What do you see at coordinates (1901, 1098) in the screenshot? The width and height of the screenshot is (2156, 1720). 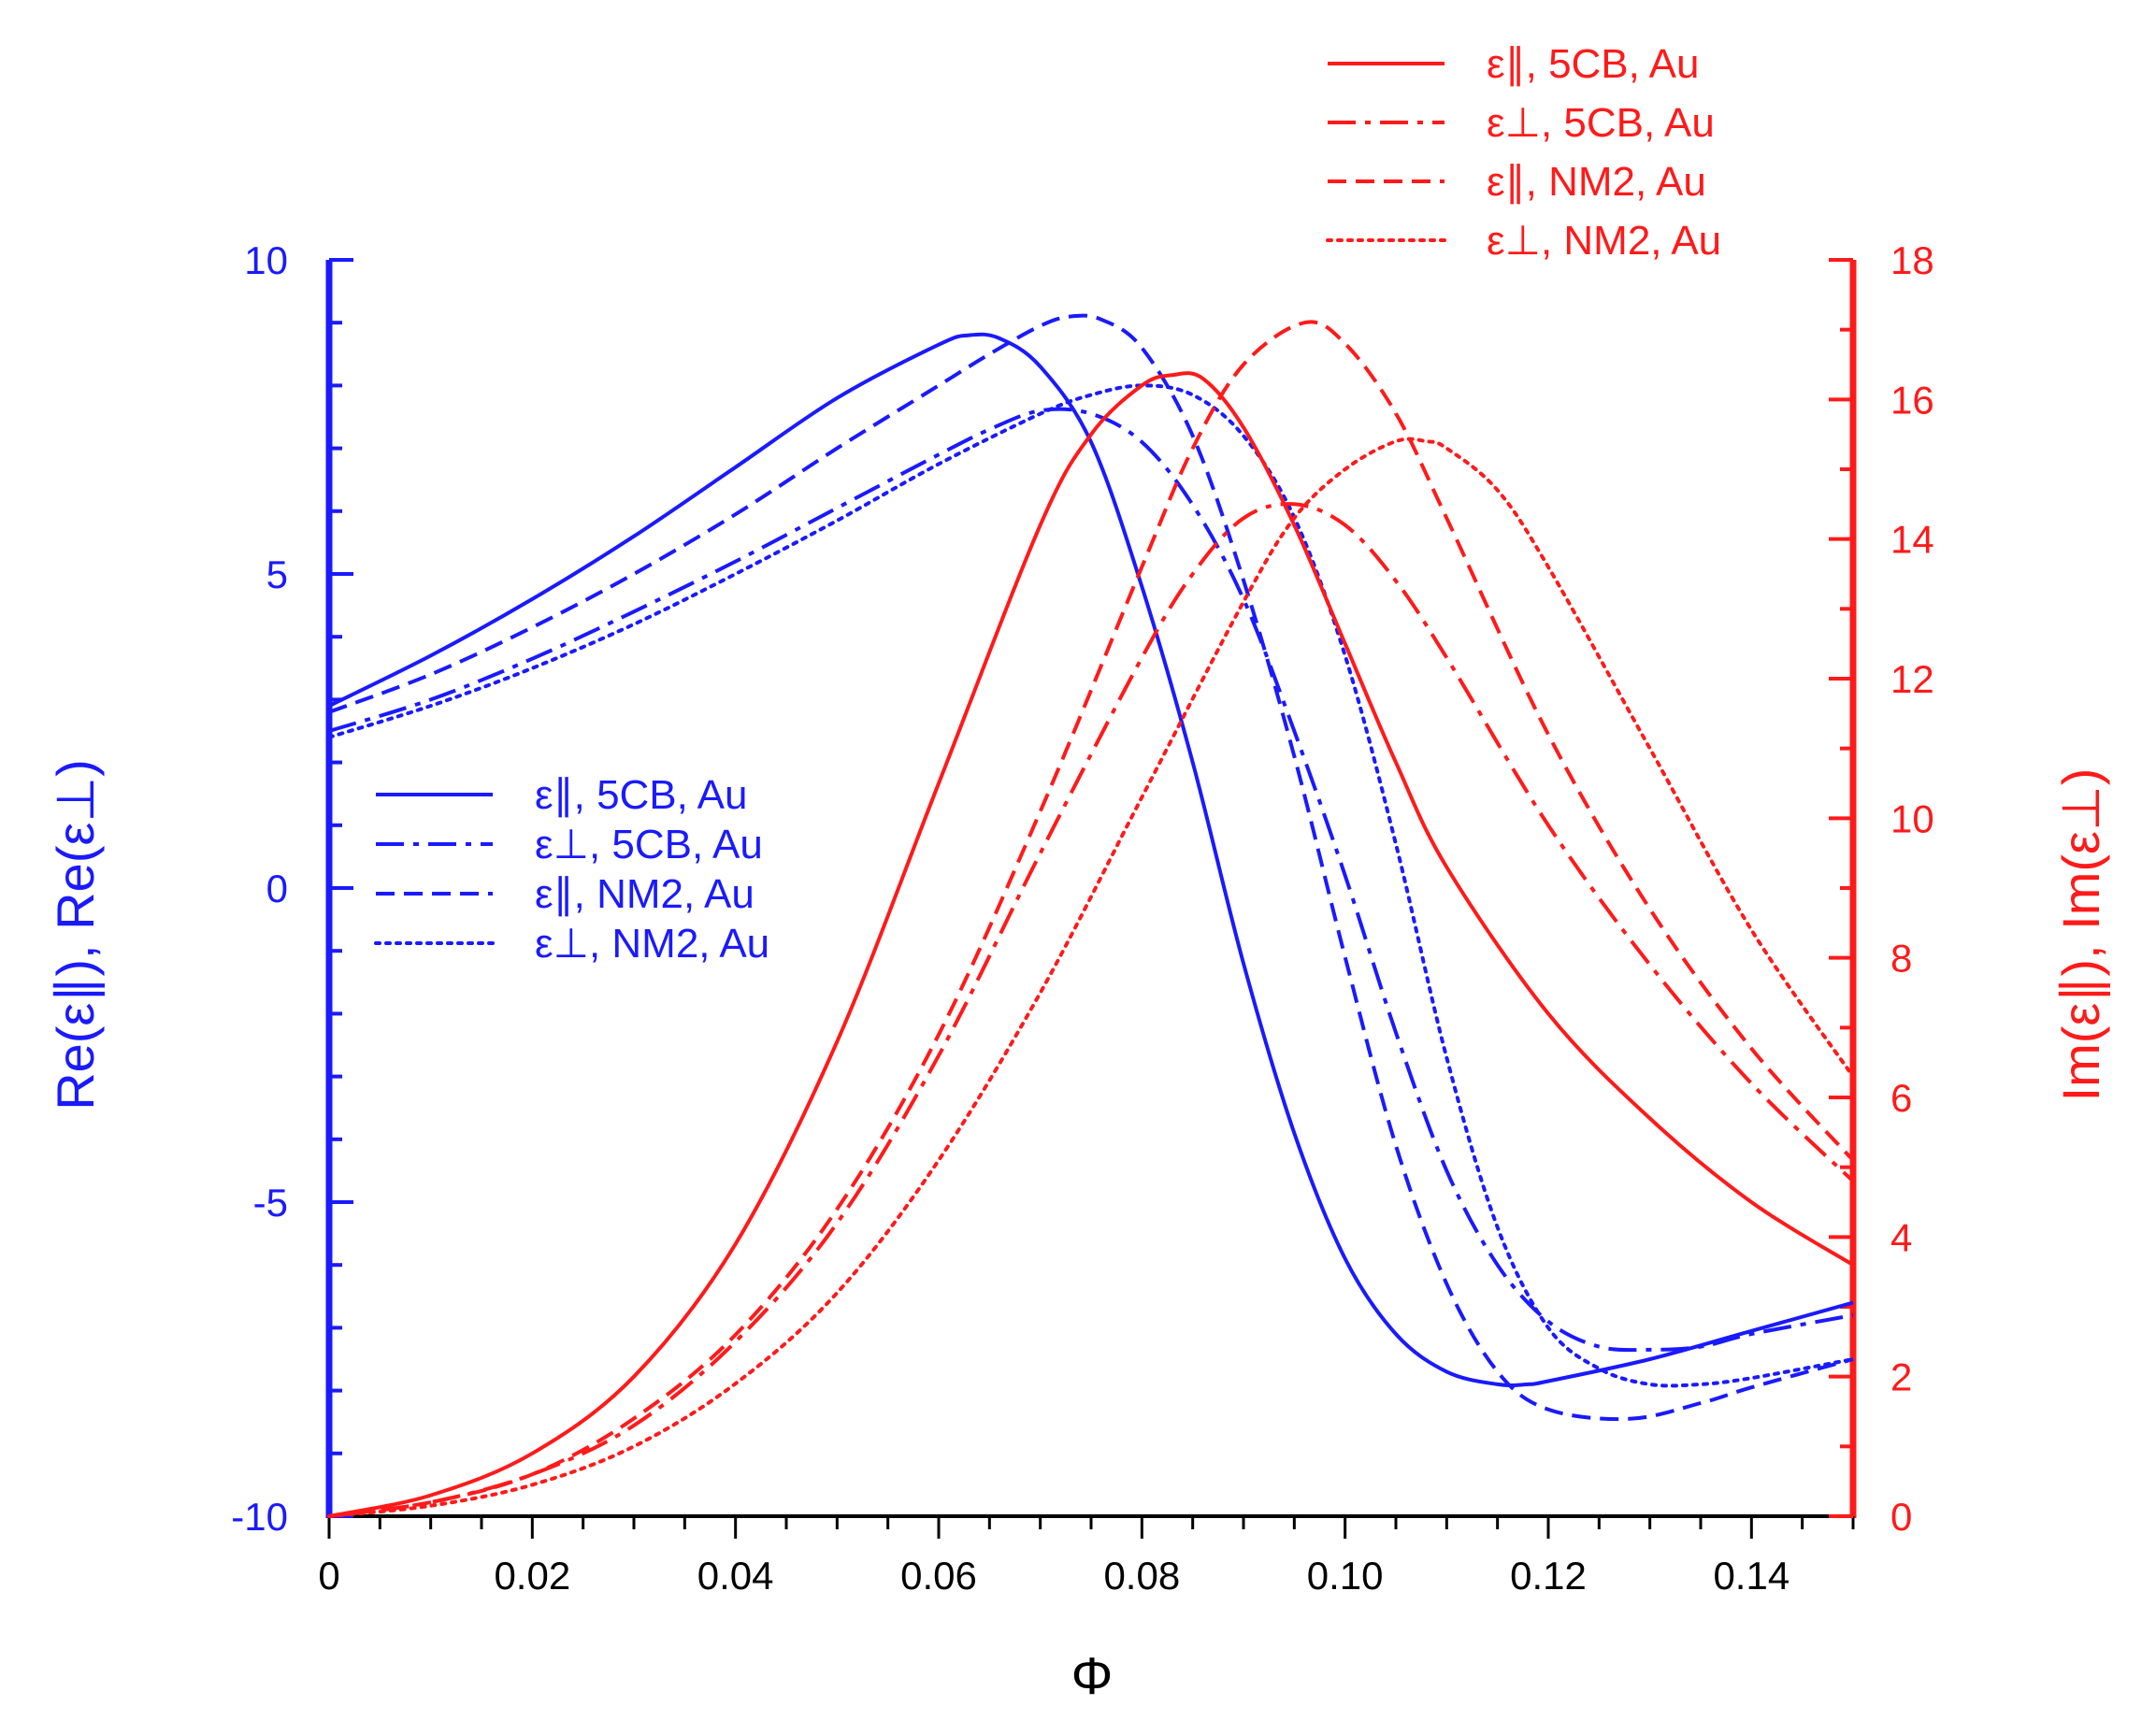 I see `y-right-tick-label: 6` at bounding box center [1901, 1098].